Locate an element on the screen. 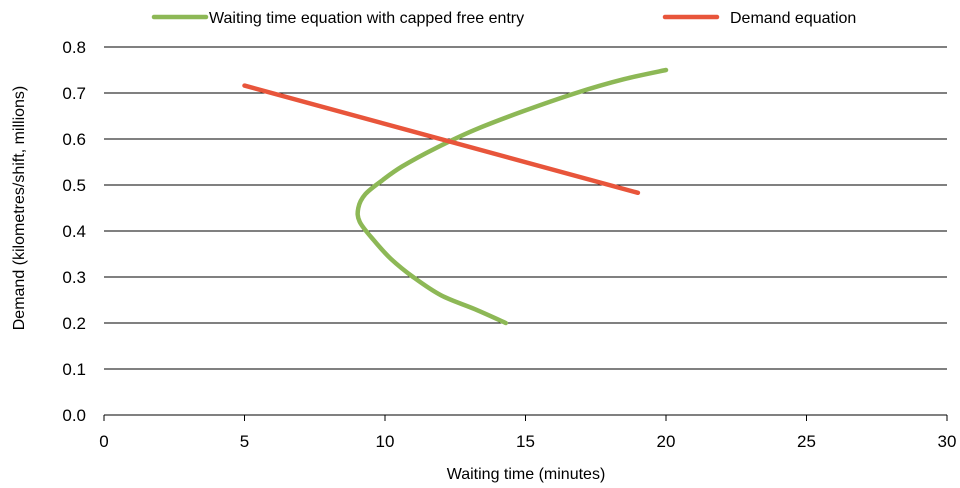 The height and width of the screenshot is (488, 960). y-tick-label: 0.3 is located at coordinates (74, 277).